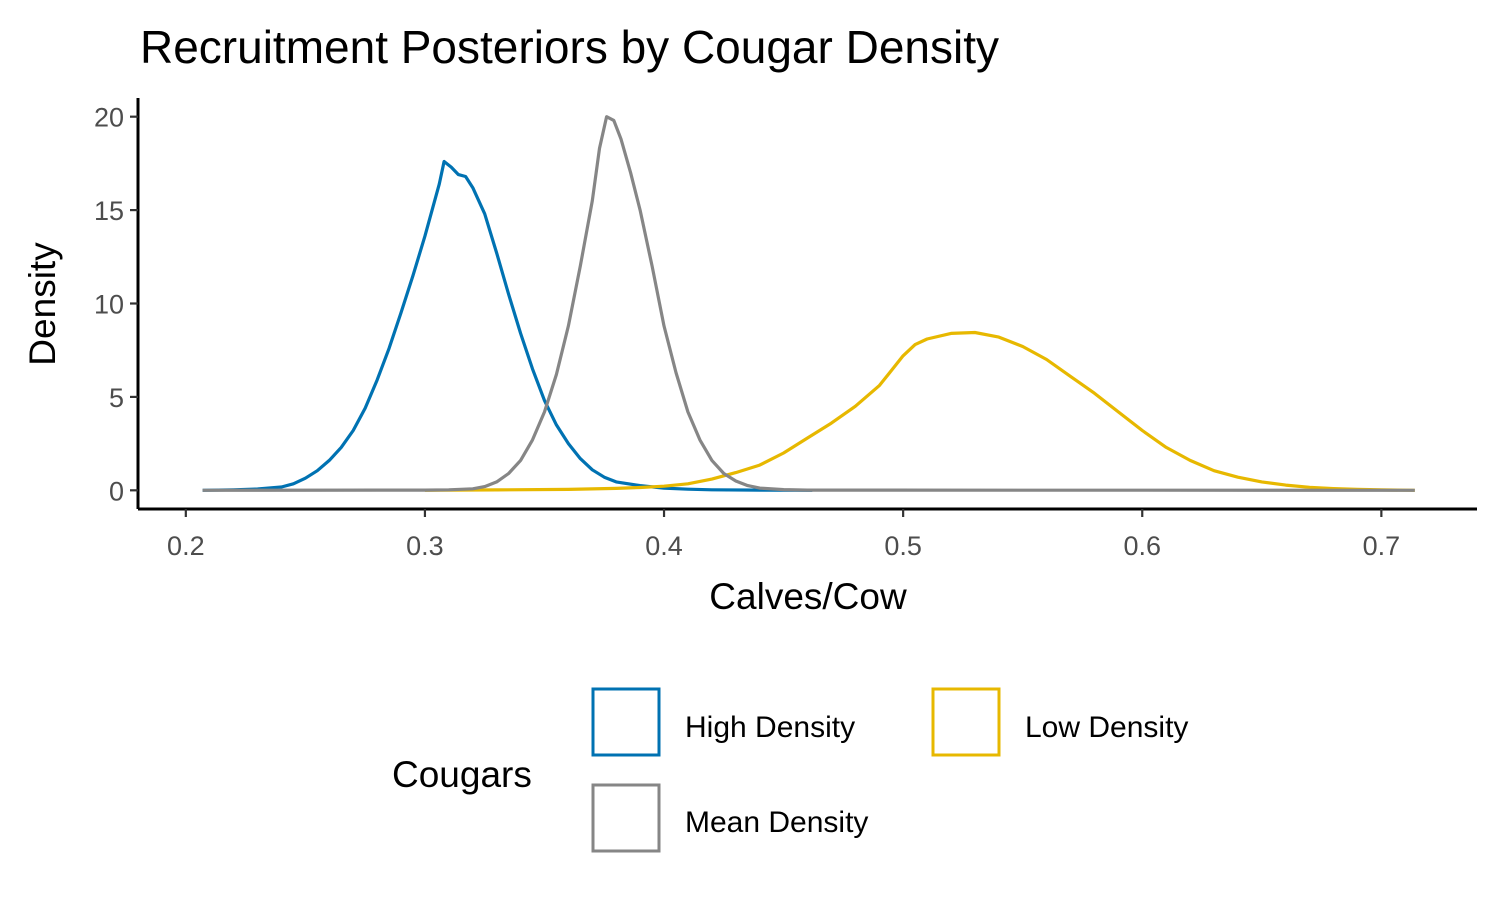 This screenshot has height=900, width=1500. What do you see at coordinates (626, 818) in the screenshot?
I see `legend-key-mean-density` at bounding box center [626, 818].